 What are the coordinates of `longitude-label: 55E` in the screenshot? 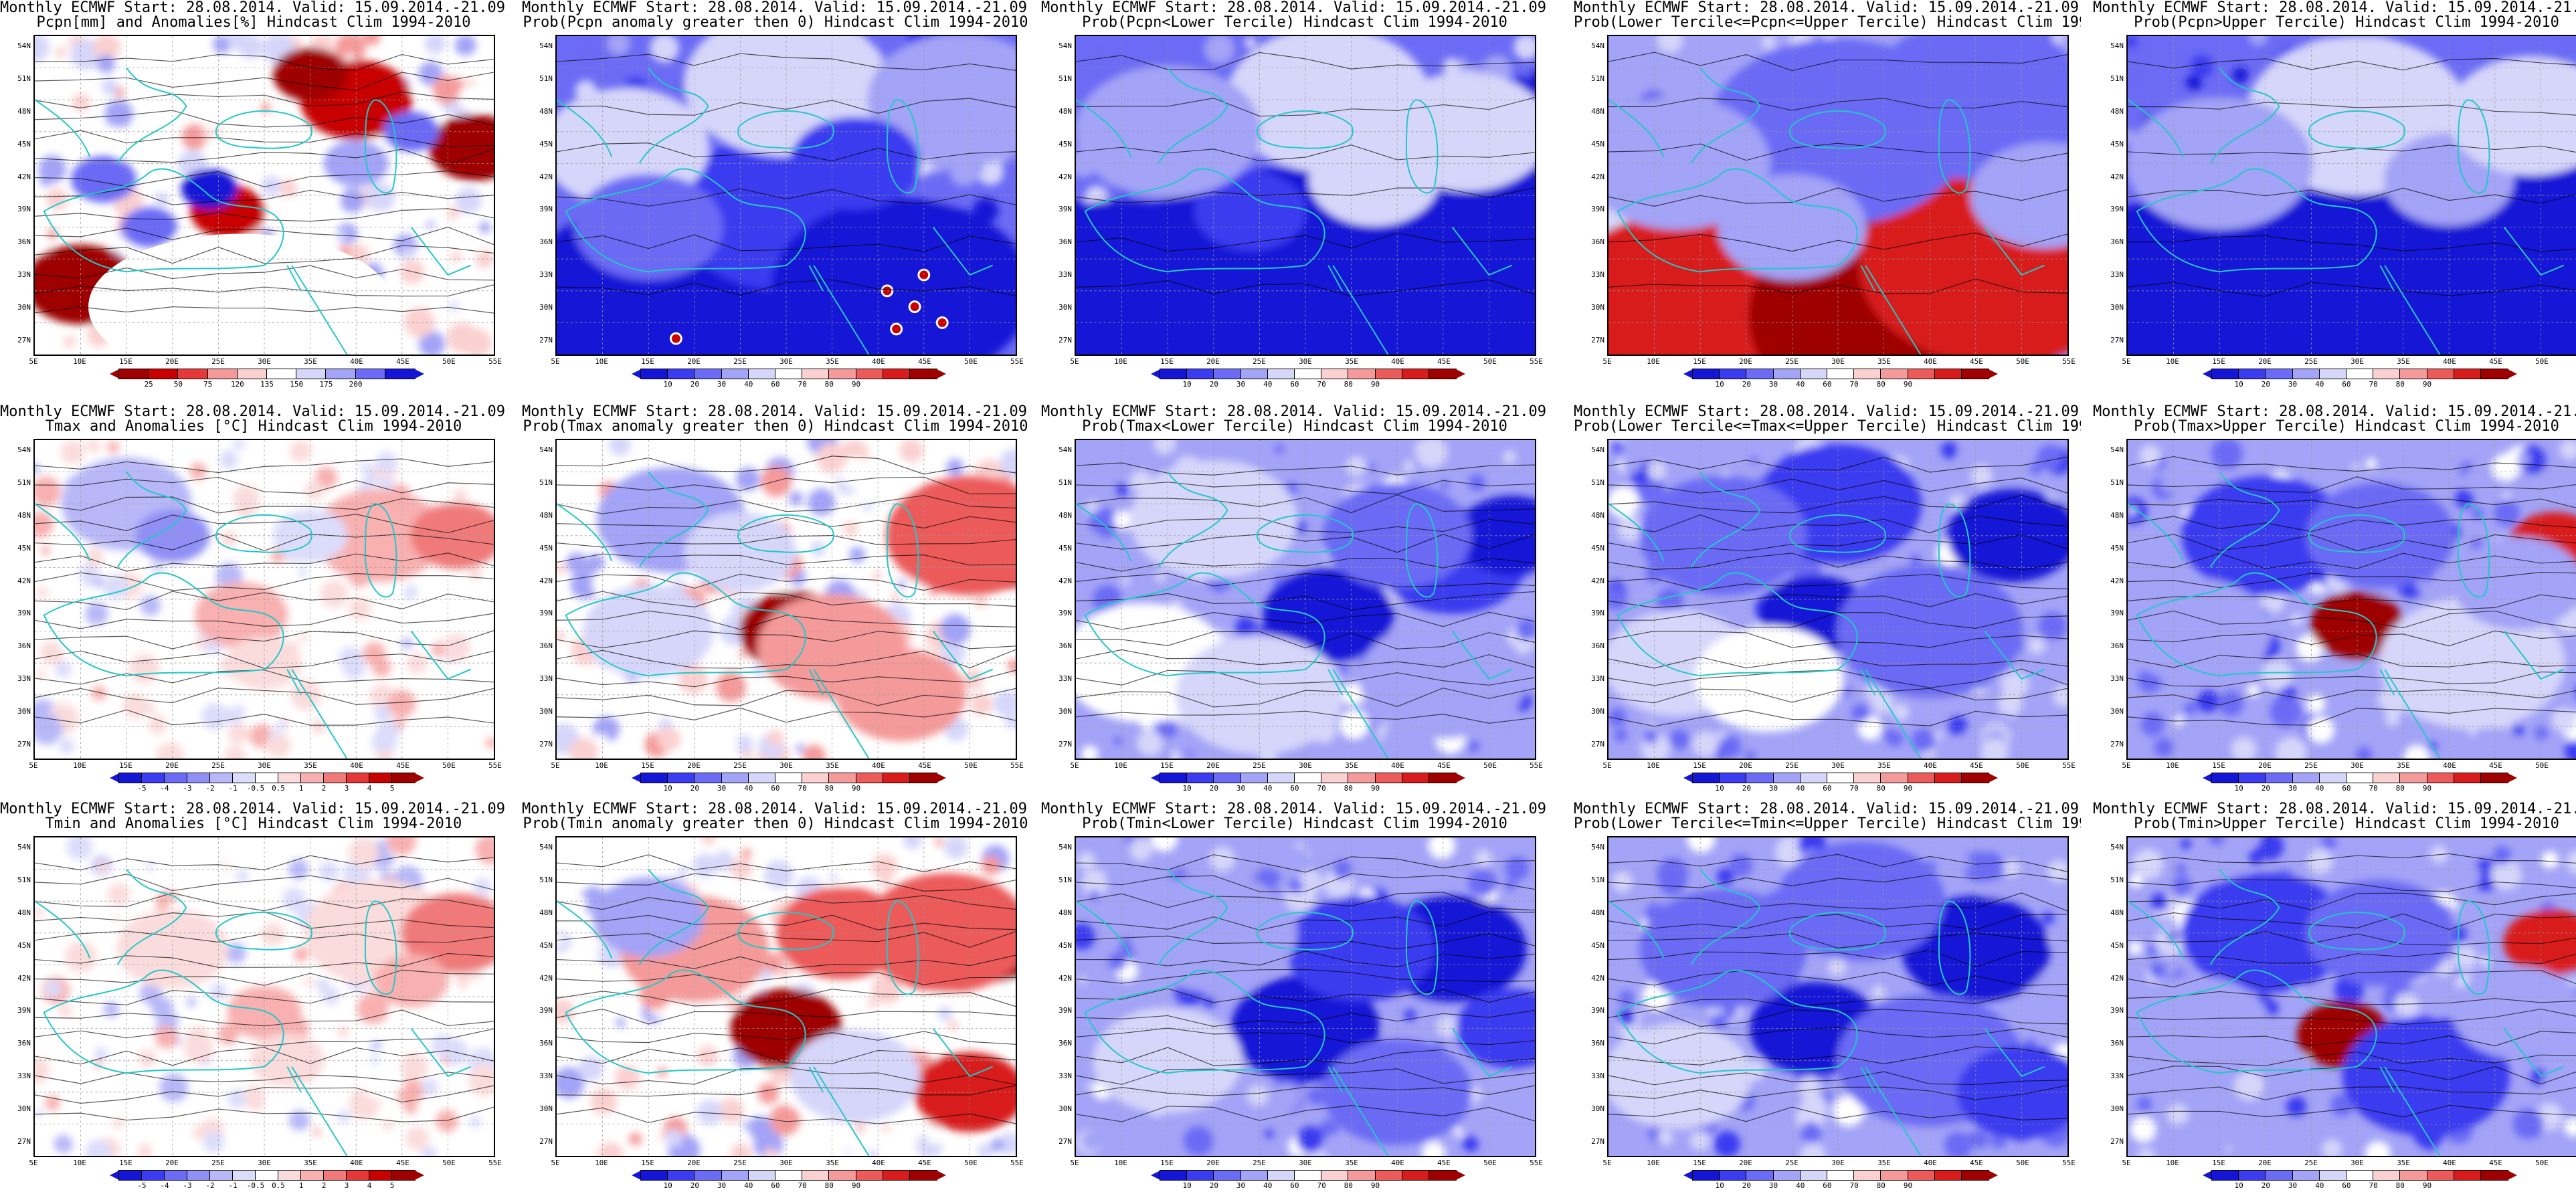 It's located at (2069, 361).